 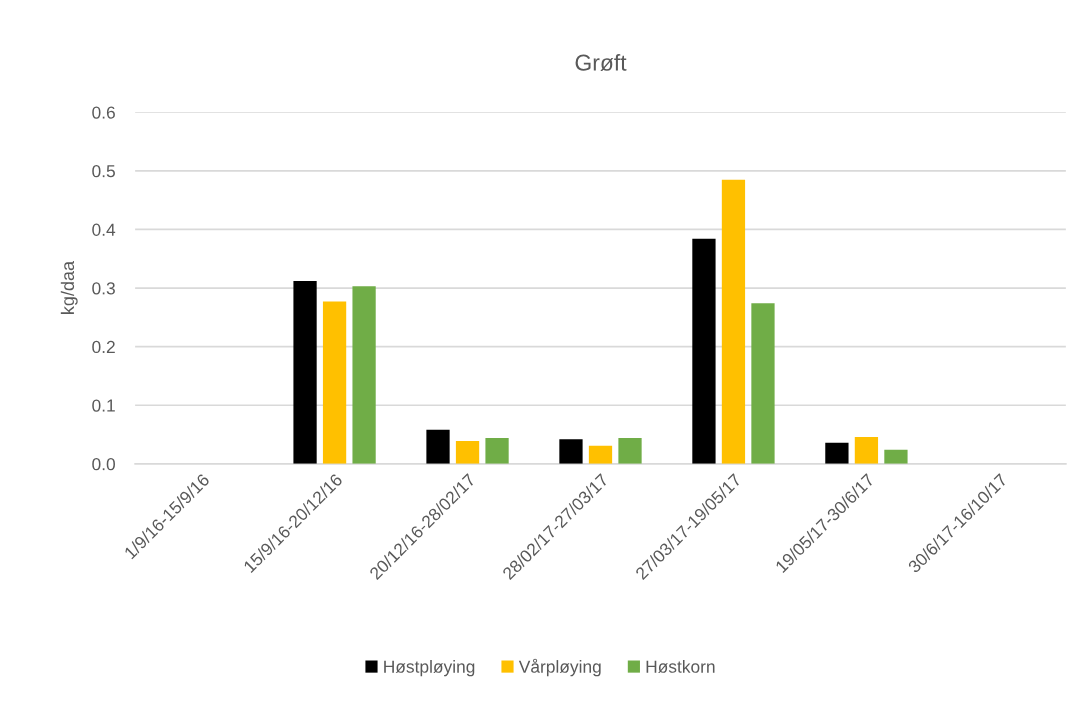 What do you see at coordinates (103, 171) in the screenshot?
I see `y-tick-label: 0.5` at bounding box center [103, 171].